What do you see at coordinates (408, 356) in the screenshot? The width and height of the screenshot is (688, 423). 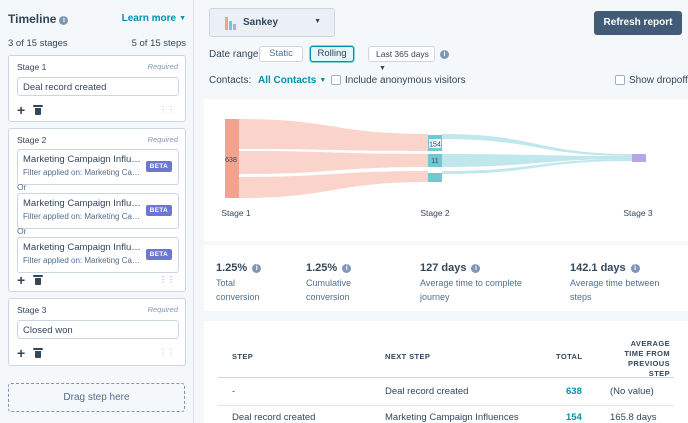 I see `column-header-next-step: NEXT STEP` at bounding box center [408, 356].